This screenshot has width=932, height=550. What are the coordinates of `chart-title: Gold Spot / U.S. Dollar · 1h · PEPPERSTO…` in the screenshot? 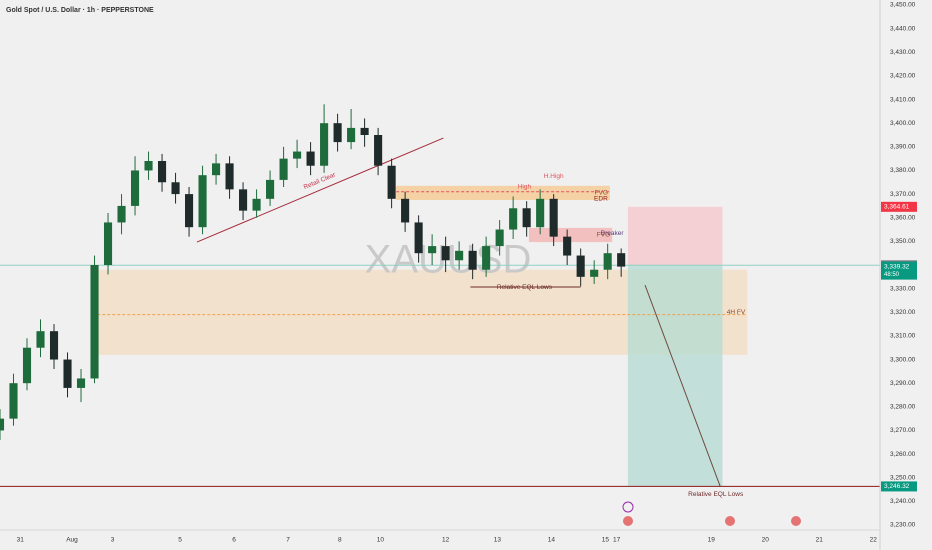 It's located at (80, 10).